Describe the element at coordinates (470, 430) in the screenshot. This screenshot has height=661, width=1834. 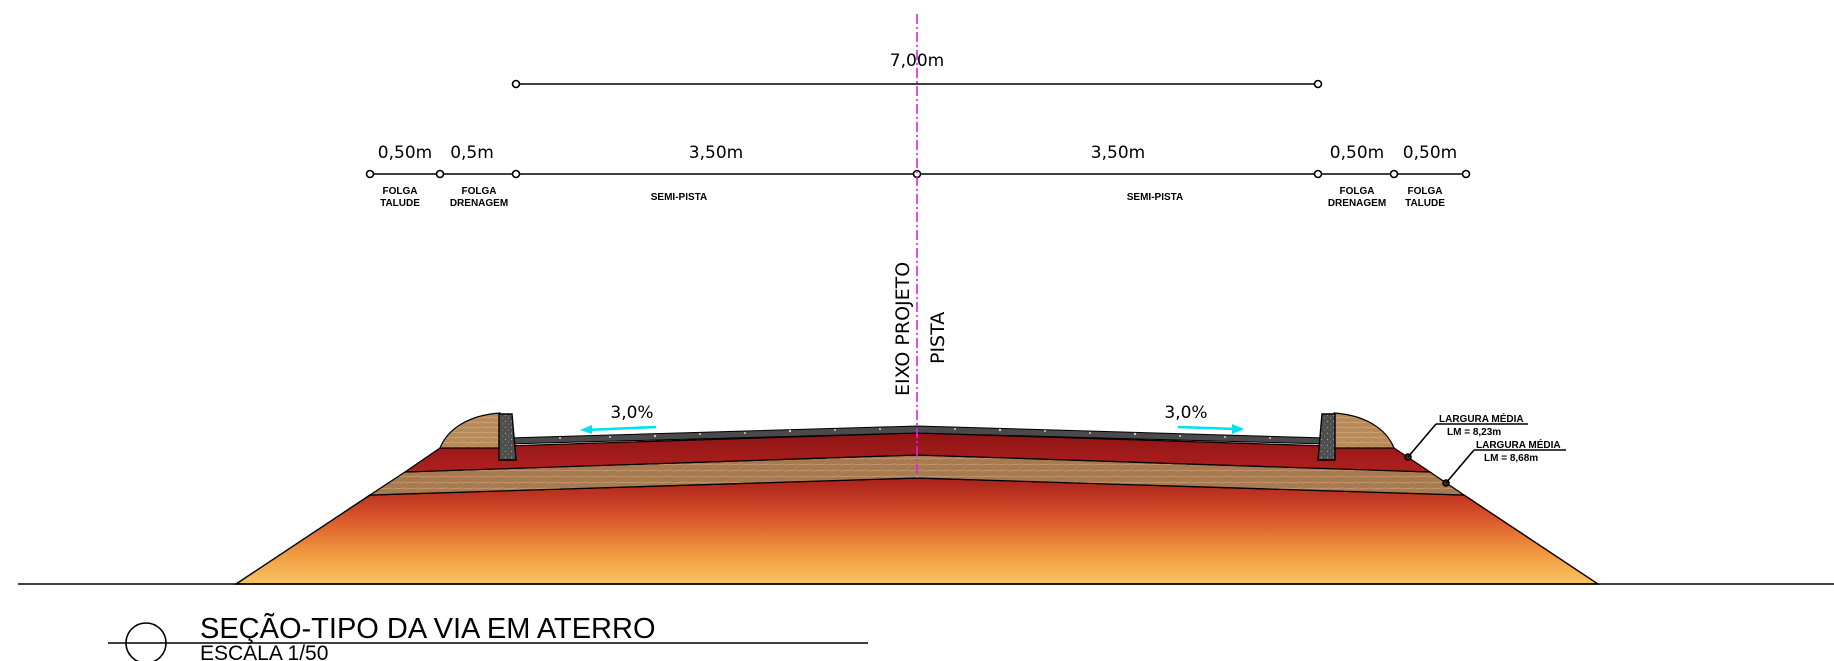
I see `left-curb-mound` at that location.